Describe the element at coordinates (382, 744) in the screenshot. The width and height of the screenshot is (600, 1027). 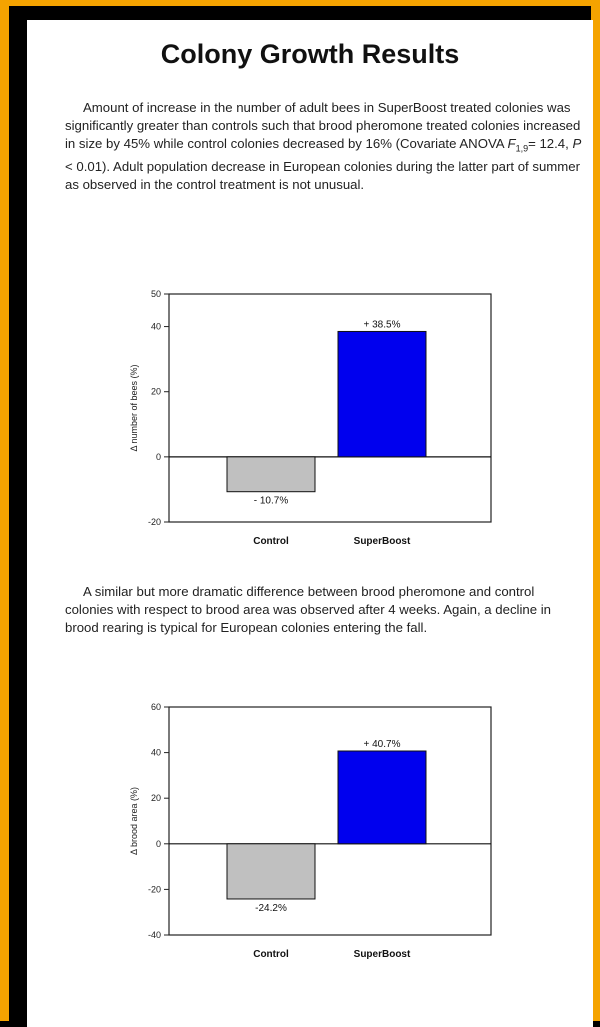
I see `data-label: + 40.7%` at that location.